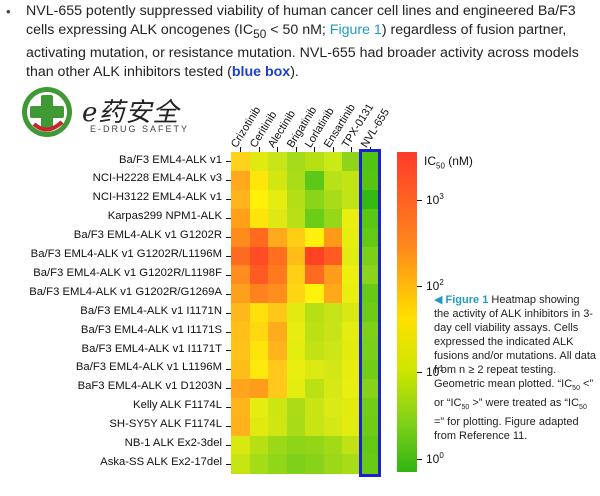  Describe the element at coordinates (157, 197) in the screenshot. I see `row-label: NCI-H3122 EML4-ALK v1` at that location.